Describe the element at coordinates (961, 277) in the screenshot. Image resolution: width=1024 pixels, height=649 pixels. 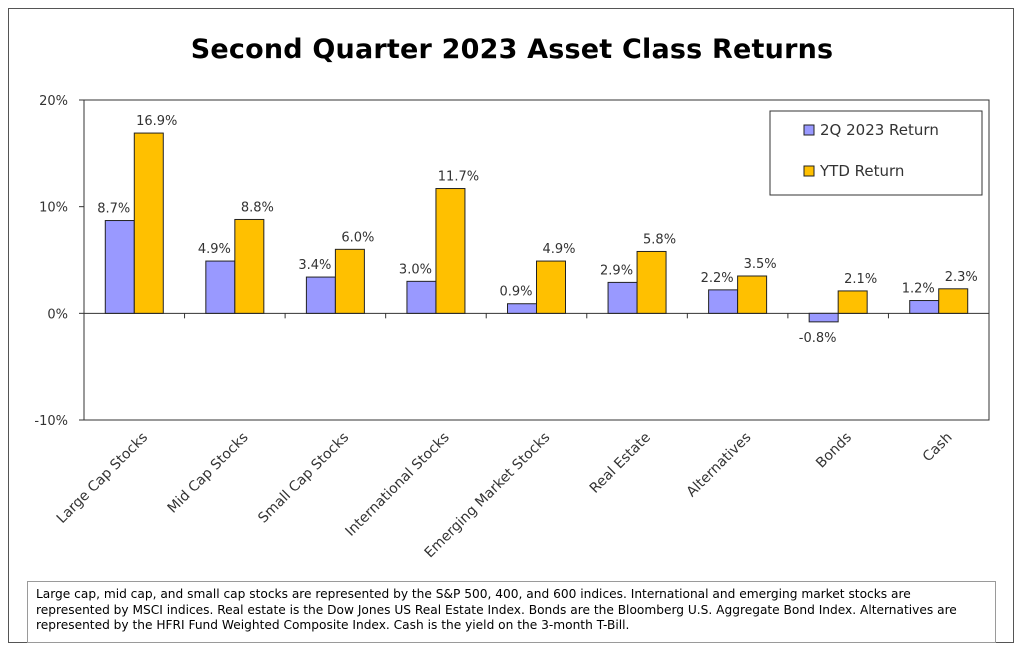
I see `data-label: 2.3%` at that location.